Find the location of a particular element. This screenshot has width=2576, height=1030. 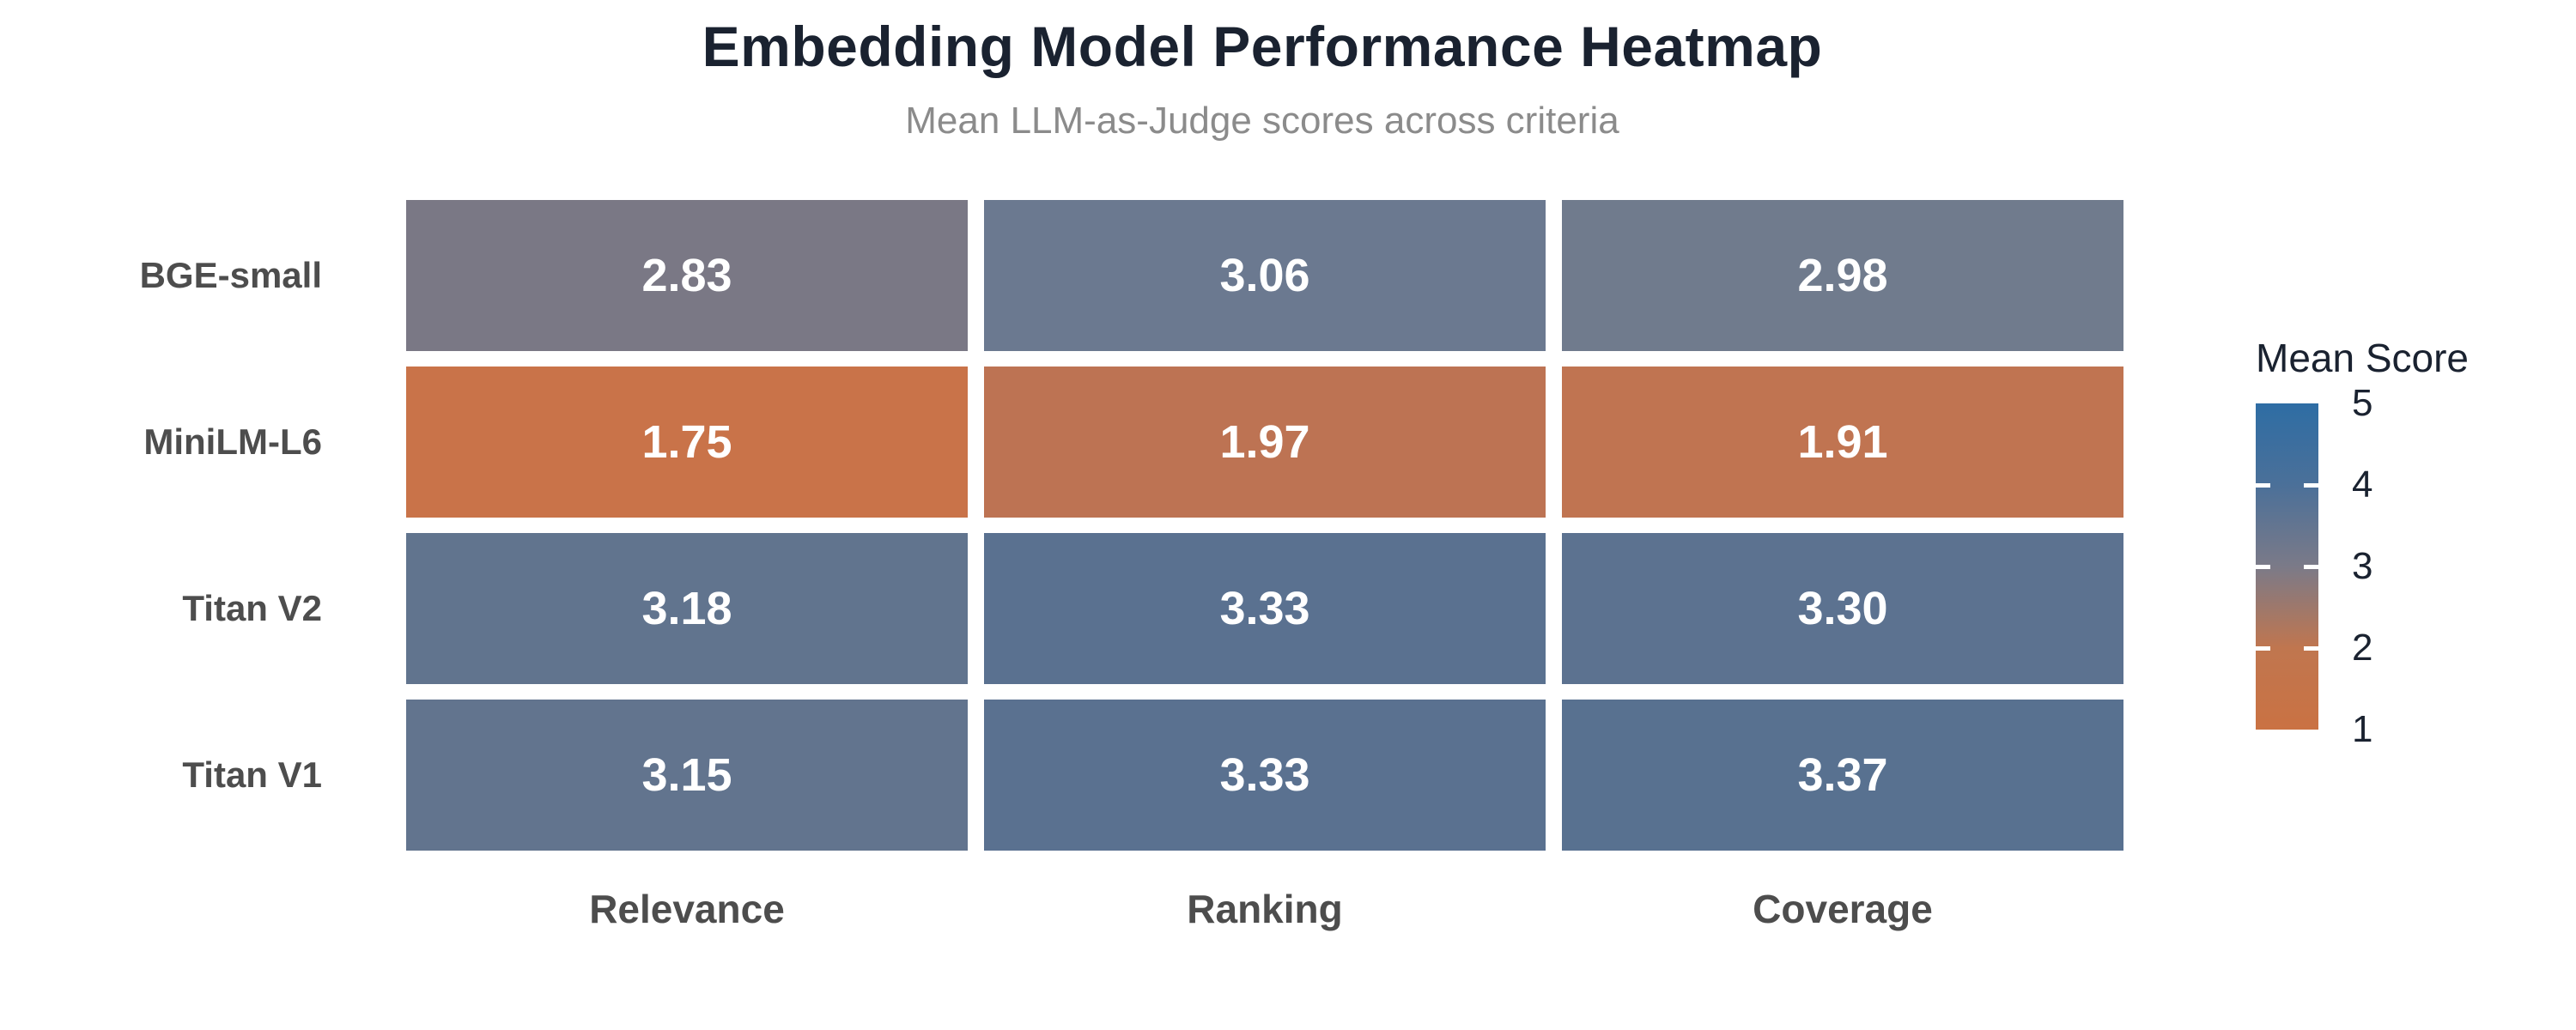

legend-colorbar is located at coordinates (2287, 566).